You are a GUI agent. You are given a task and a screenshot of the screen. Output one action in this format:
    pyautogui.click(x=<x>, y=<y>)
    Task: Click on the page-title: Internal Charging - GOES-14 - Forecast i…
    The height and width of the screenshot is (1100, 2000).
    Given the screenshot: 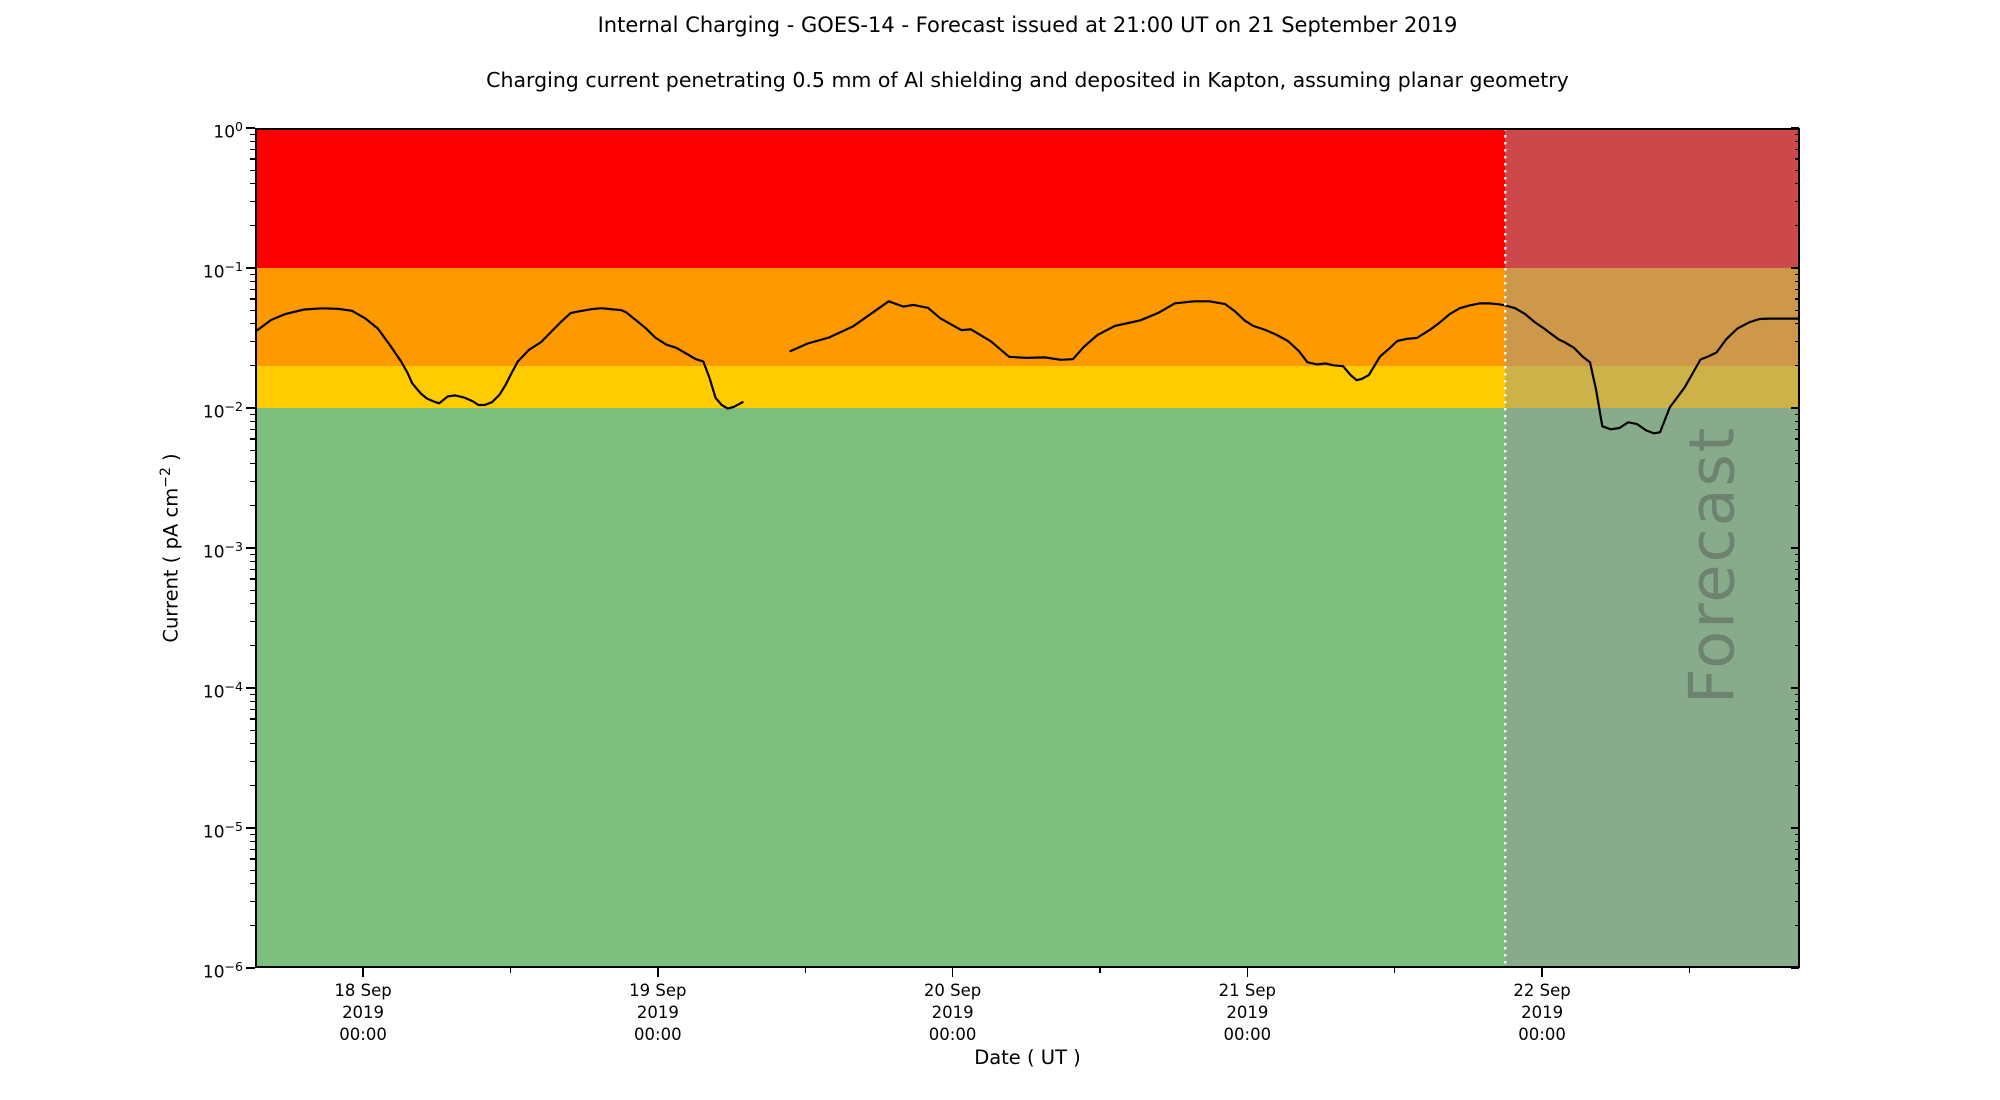 What is the action you would take?
    pyautogui.click(x=1027, y=25)
    